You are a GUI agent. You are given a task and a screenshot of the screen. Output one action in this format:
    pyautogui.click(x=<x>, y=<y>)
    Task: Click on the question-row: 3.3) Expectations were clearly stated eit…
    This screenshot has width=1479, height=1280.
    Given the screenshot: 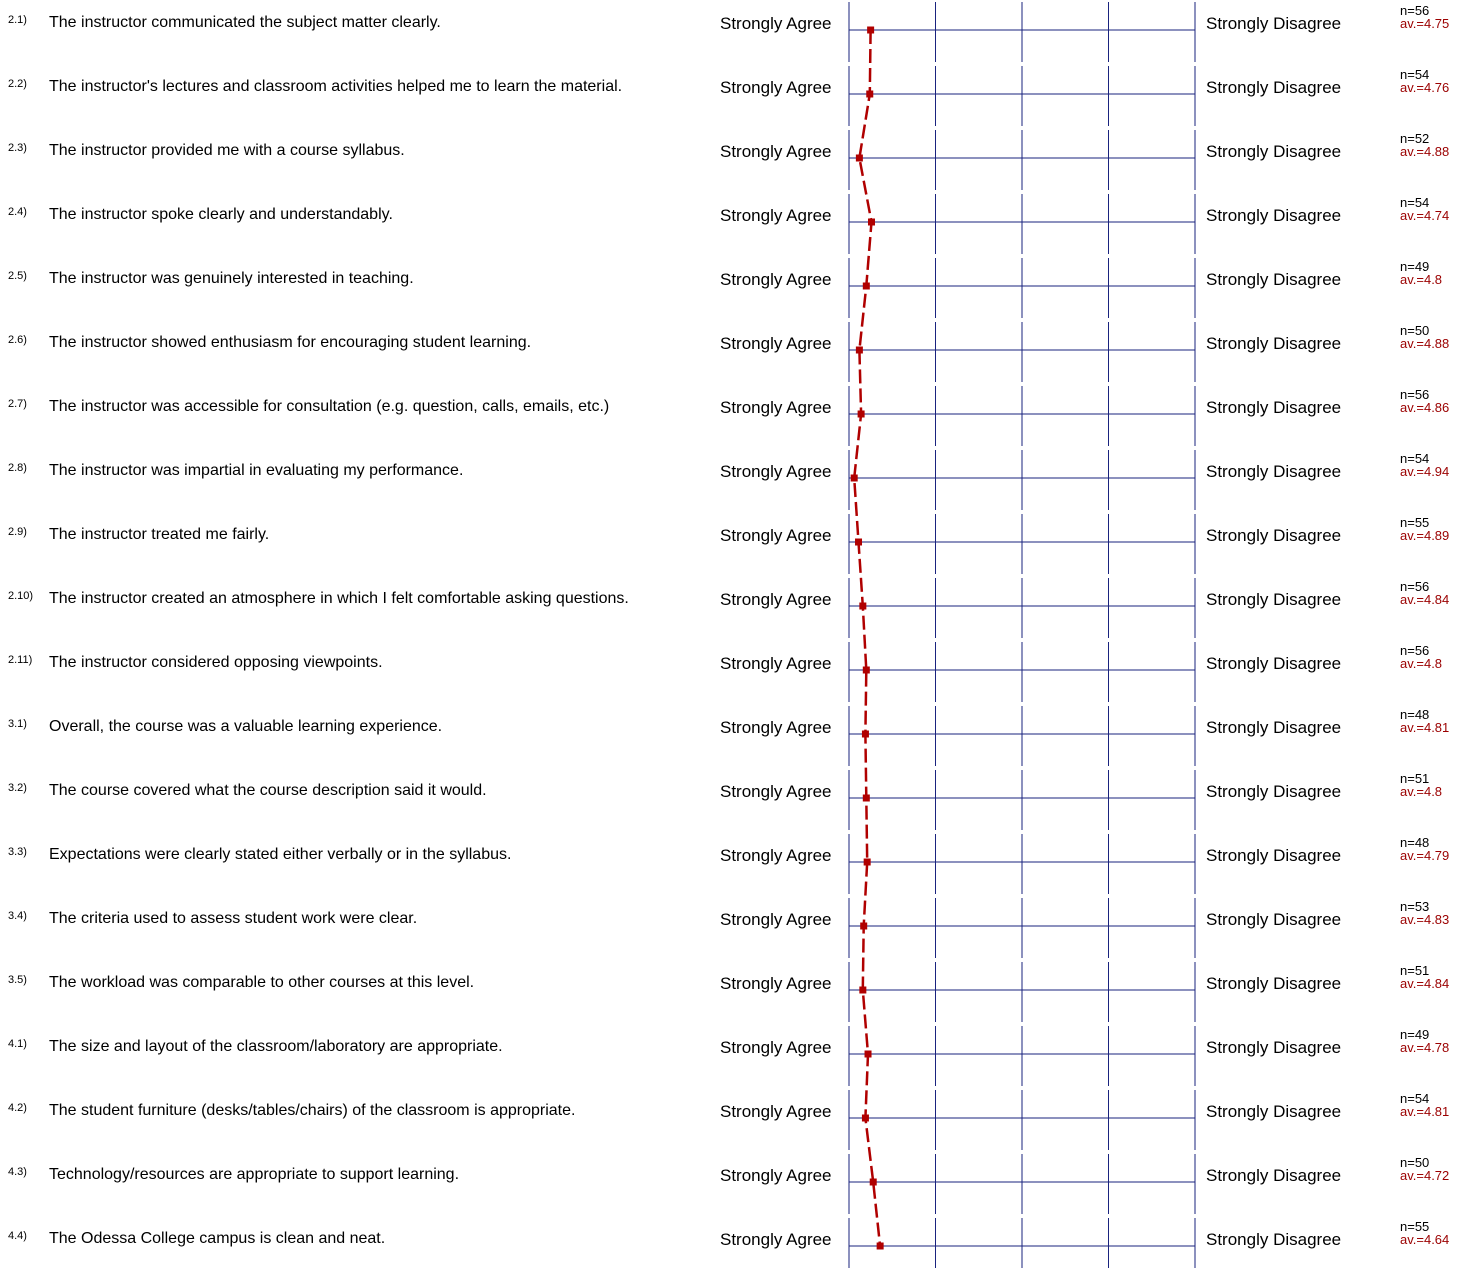 What is the action you would take?
    pyautogui.click(x=739, y=864)
    